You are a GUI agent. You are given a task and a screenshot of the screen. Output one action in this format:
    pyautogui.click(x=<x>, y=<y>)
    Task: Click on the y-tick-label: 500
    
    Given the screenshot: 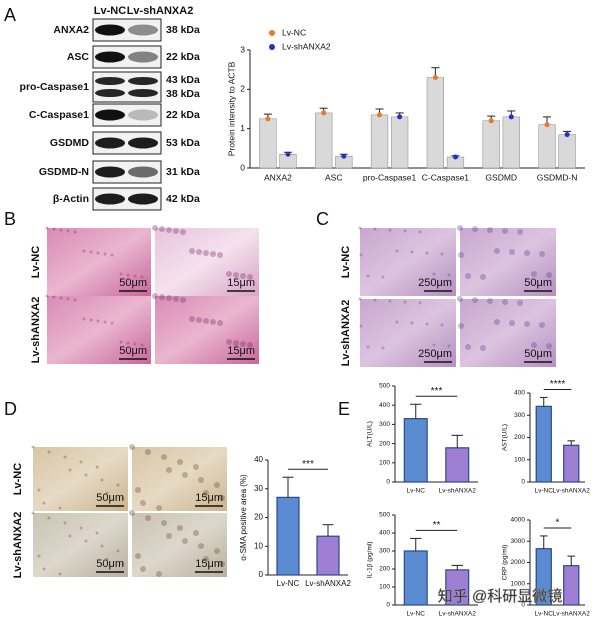 What is the action you would take?
    pyautogui.click(x=384, y=515)
    